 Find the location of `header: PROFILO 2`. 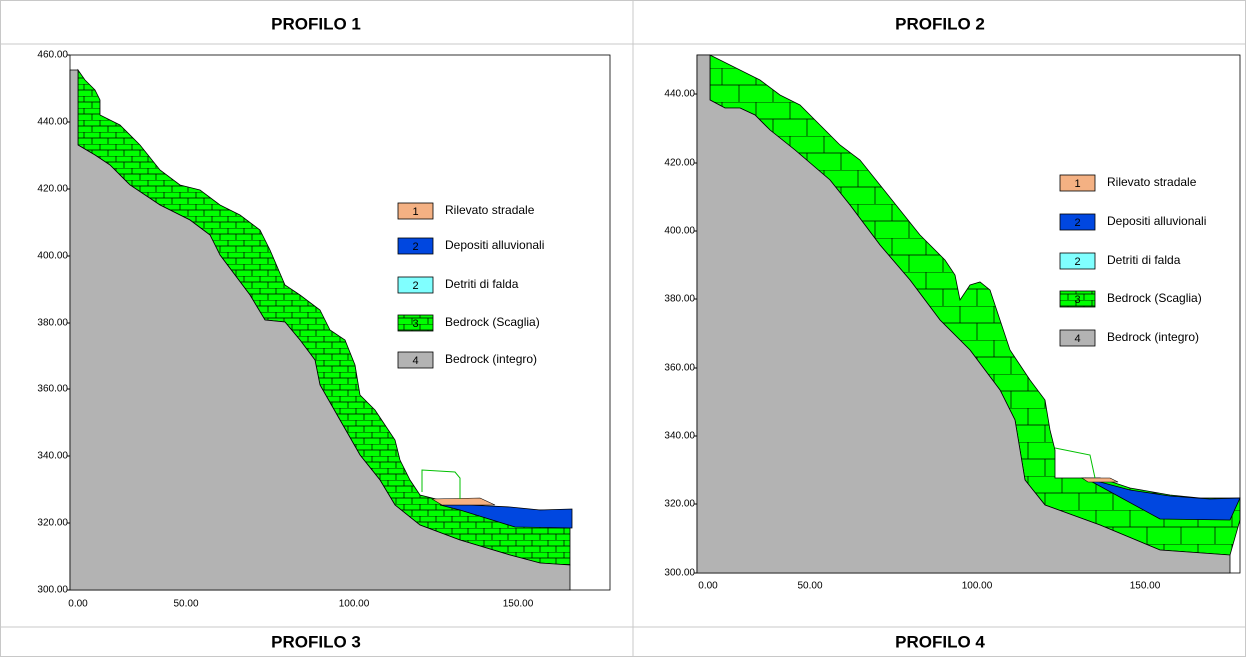

header: PROFILO 2 is located at coordinates (940, 23).